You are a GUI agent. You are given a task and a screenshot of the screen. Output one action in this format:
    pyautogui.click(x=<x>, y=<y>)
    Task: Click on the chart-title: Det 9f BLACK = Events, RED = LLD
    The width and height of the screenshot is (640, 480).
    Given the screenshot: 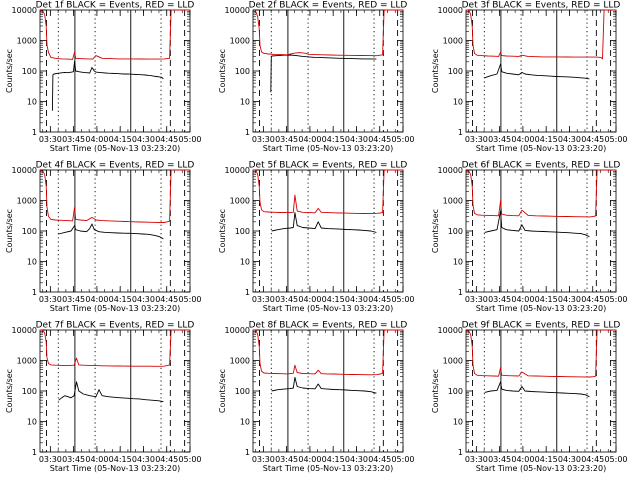 What is the action you would take?
    pyautogui.click(x=541, y=326)
    